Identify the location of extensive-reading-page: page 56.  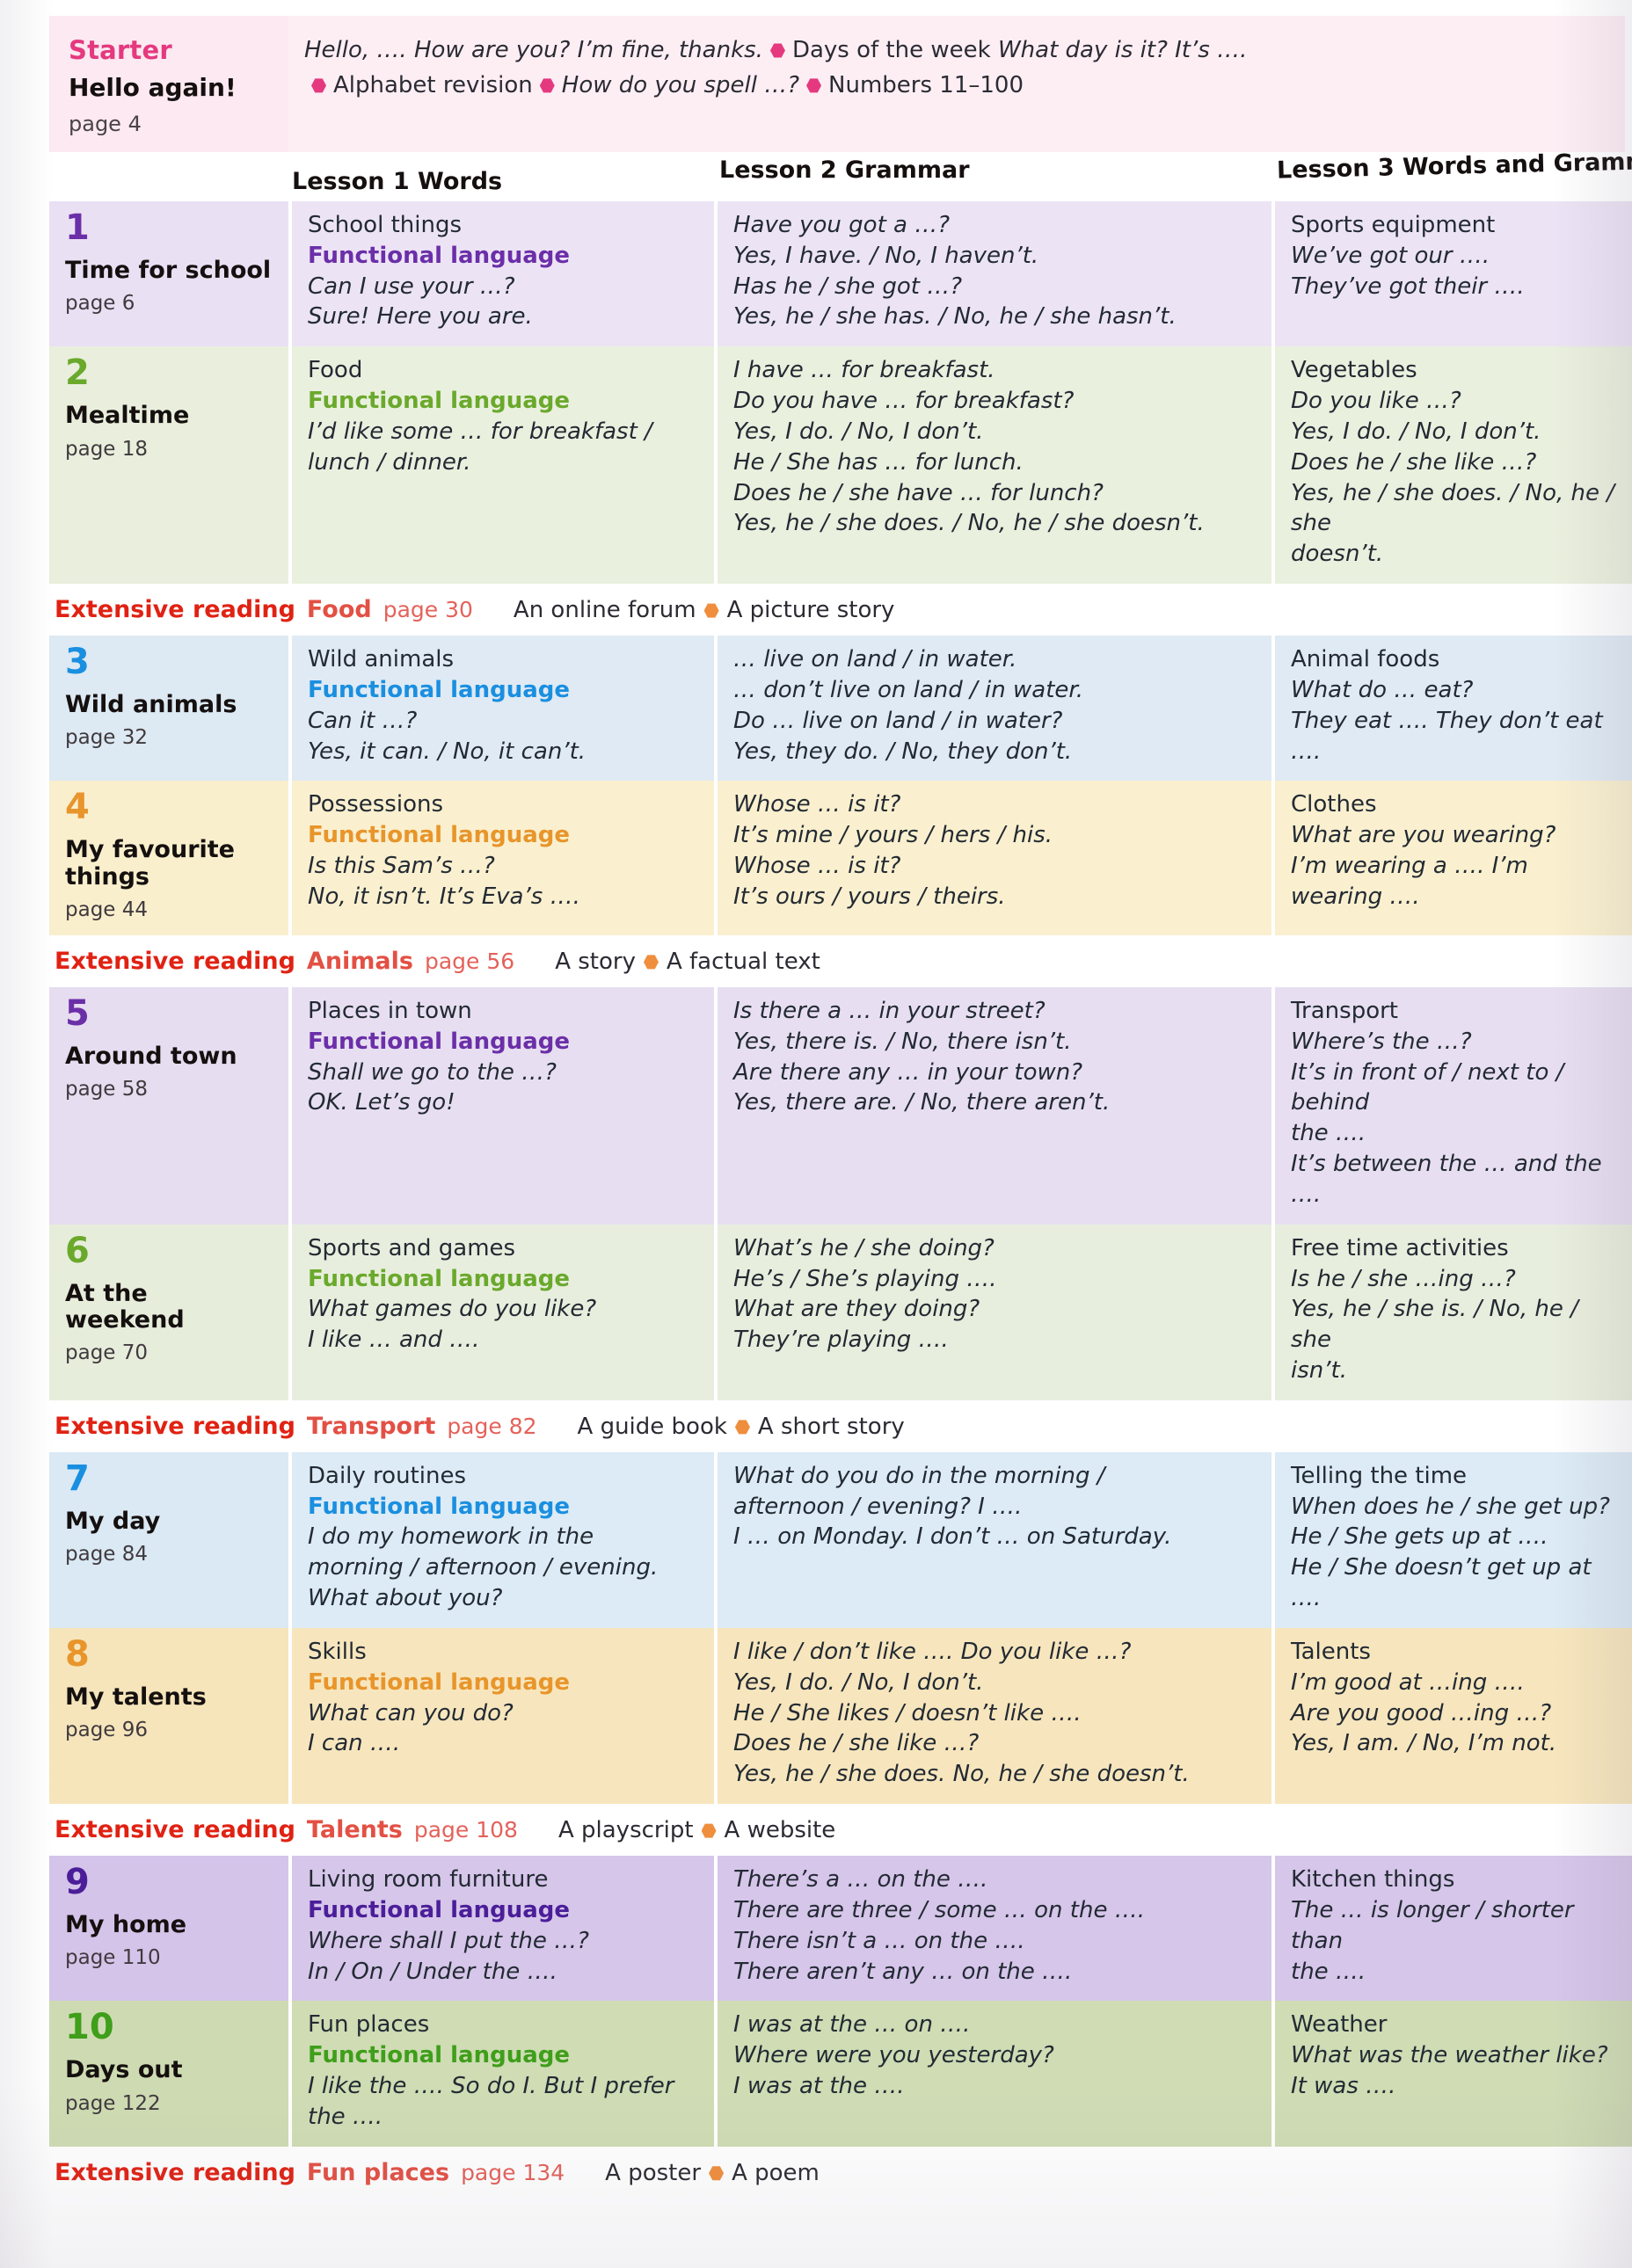
(469, 961).